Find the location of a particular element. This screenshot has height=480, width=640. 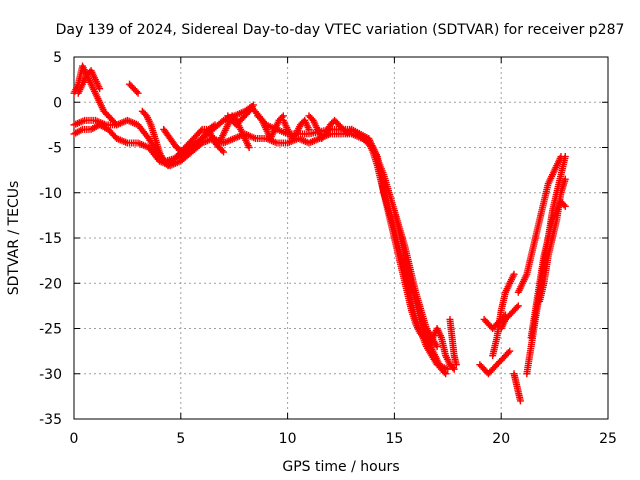

y-axis-label: SDTVAR / TECUs is located at coordinates (14, 238).